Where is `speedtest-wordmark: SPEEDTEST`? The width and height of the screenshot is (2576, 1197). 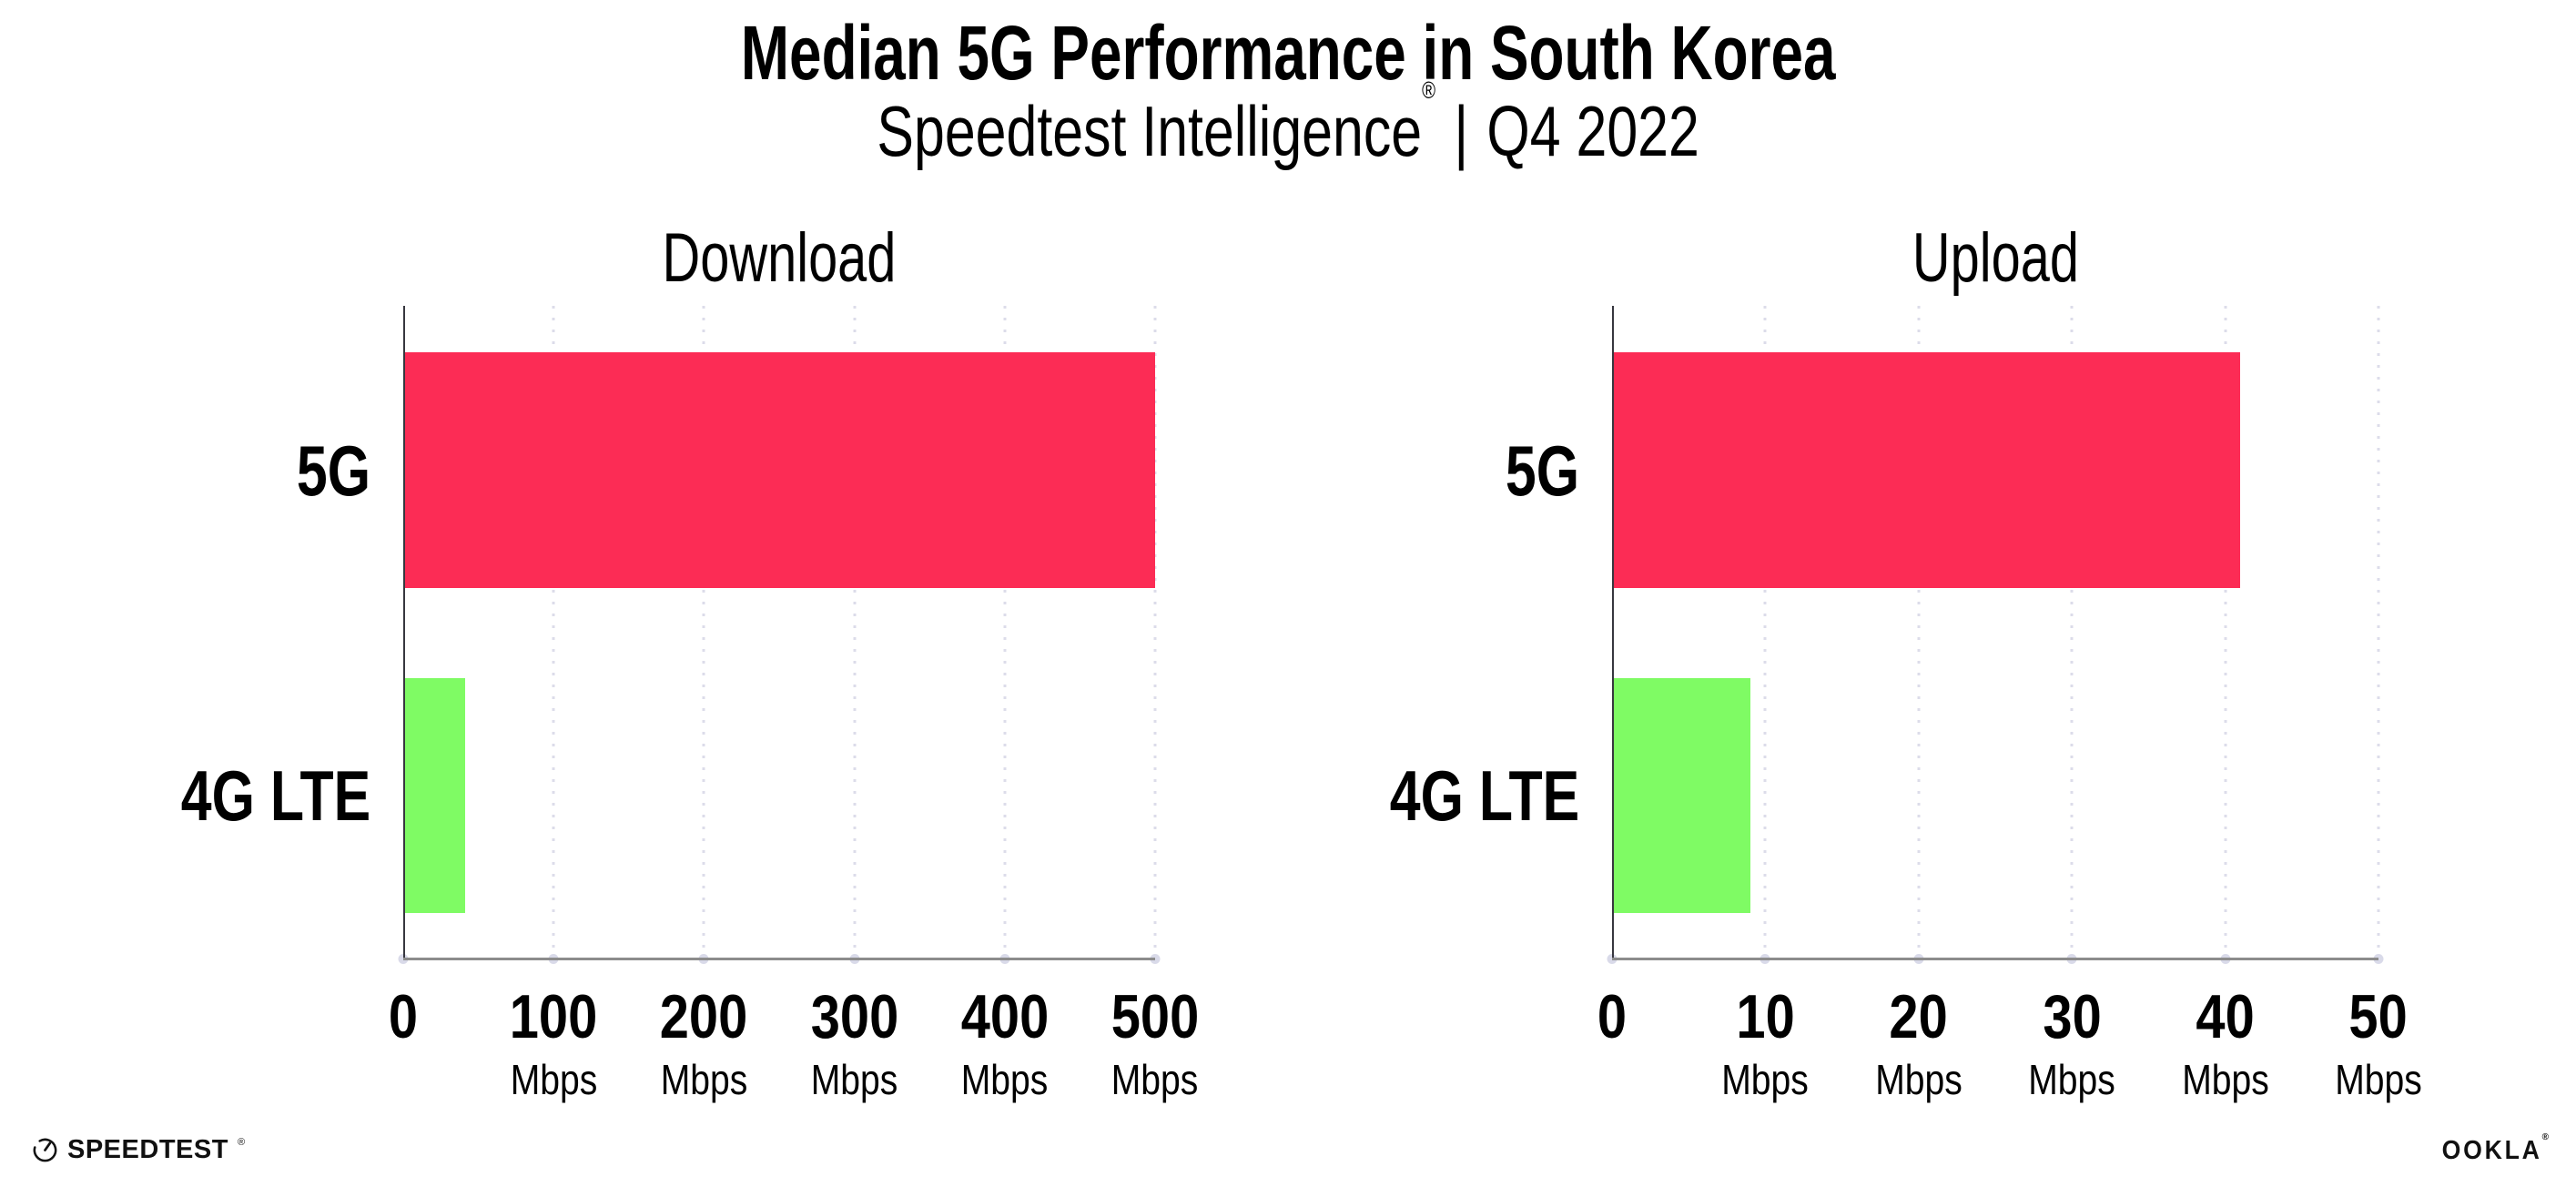
speedtest-wordmark: SPEEDTEST is located at coordinates (147, 1150).